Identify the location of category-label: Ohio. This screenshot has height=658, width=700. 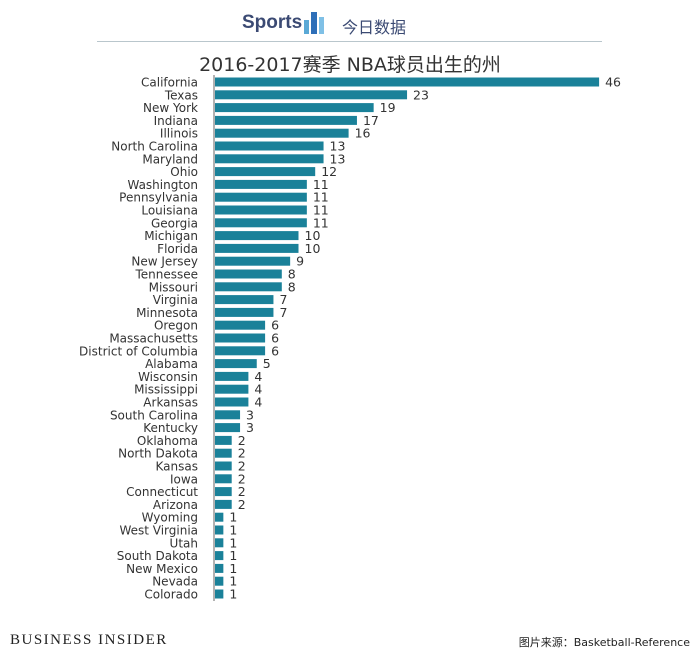
(184, 172).